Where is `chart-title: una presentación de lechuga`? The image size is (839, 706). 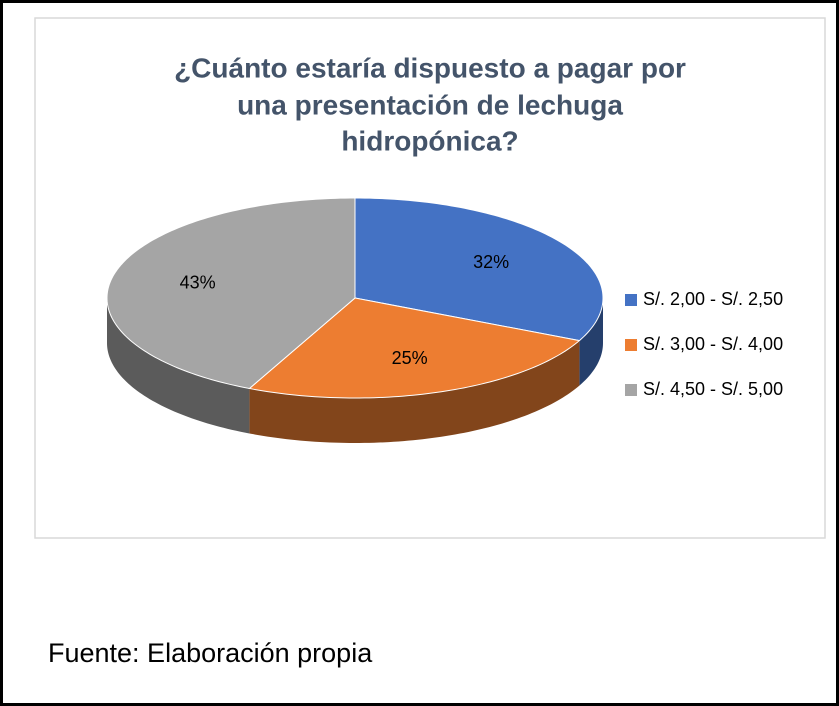
chart-title: una presentación de lechuga is located at coordinates (430, 104).